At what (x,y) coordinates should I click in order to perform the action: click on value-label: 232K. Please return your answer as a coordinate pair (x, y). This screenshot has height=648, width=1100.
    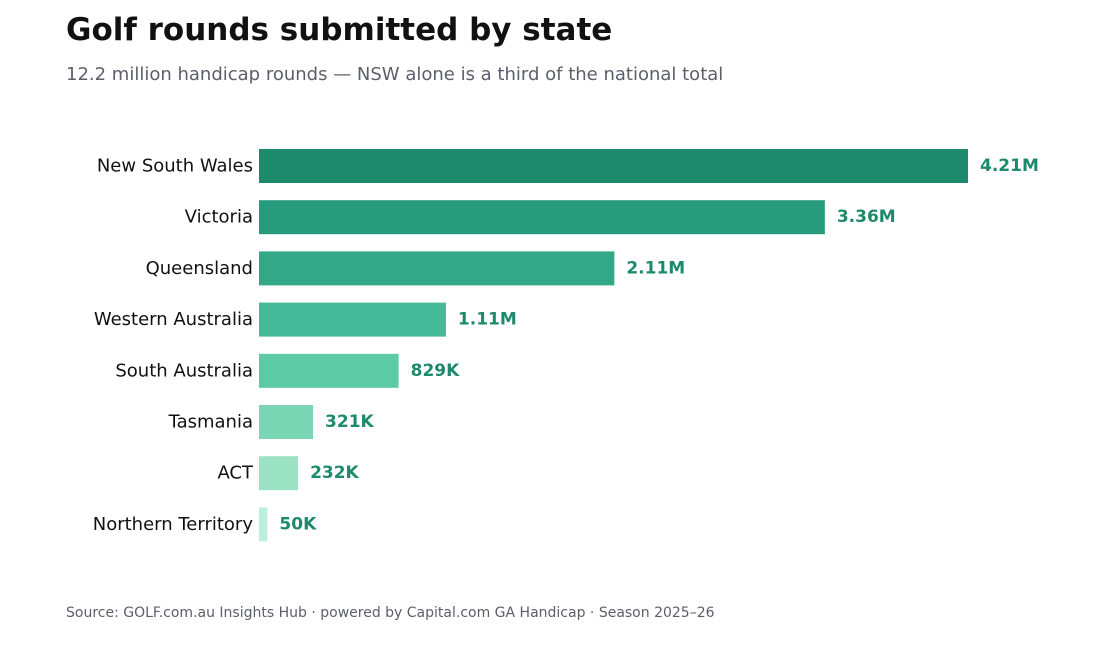
    Looking at the image, I should click on (334, 473).